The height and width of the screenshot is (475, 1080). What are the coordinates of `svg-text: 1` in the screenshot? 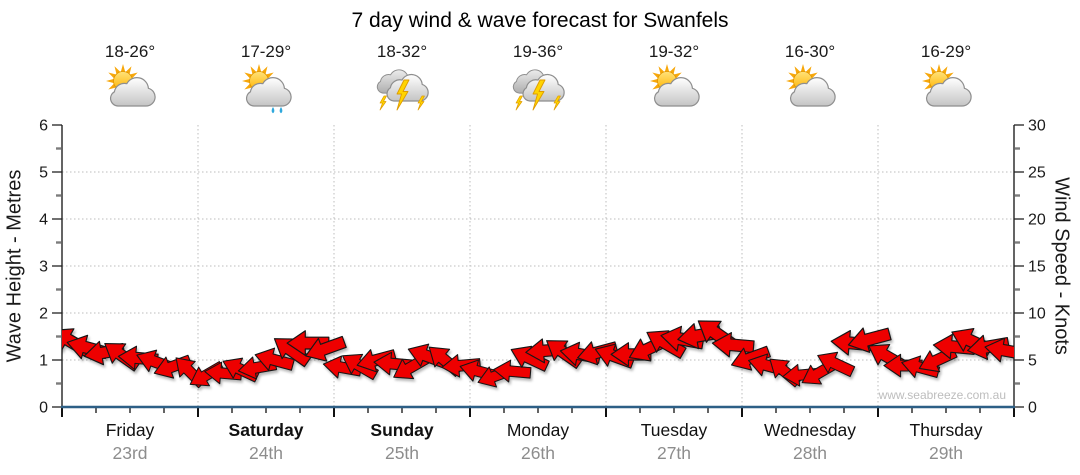 It's located at (43, 361).